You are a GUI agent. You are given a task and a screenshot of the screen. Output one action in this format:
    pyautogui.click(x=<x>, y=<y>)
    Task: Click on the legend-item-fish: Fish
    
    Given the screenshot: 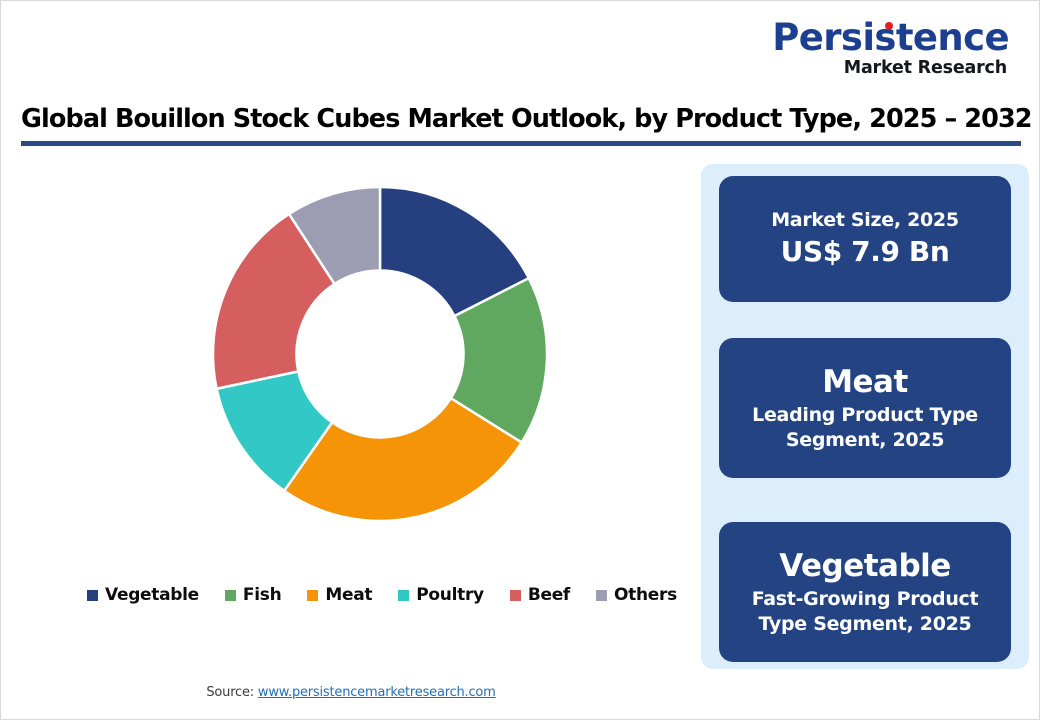 What is the action you would take?
    pyautogui.click(x=253, y=595)
    